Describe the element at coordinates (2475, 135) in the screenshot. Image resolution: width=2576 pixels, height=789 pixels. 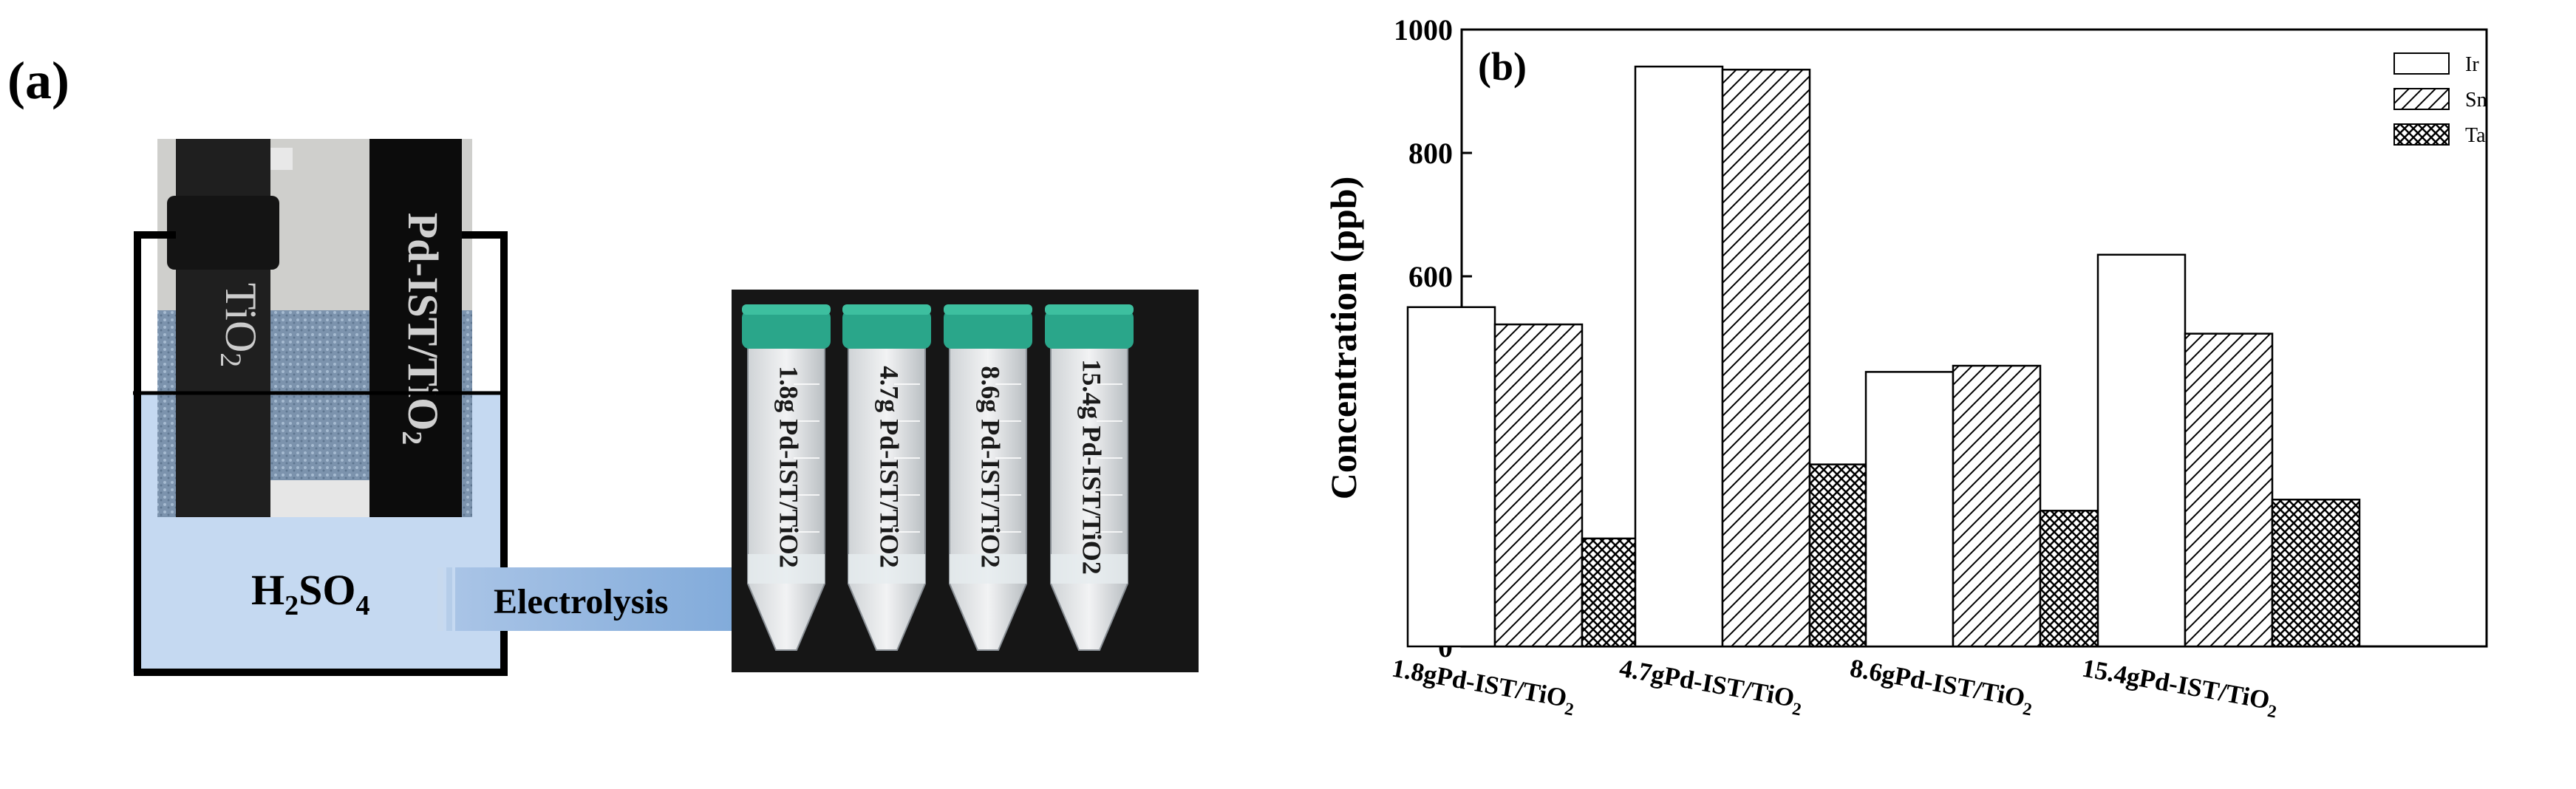
I see `legend-label-ta: Ta` at that location.